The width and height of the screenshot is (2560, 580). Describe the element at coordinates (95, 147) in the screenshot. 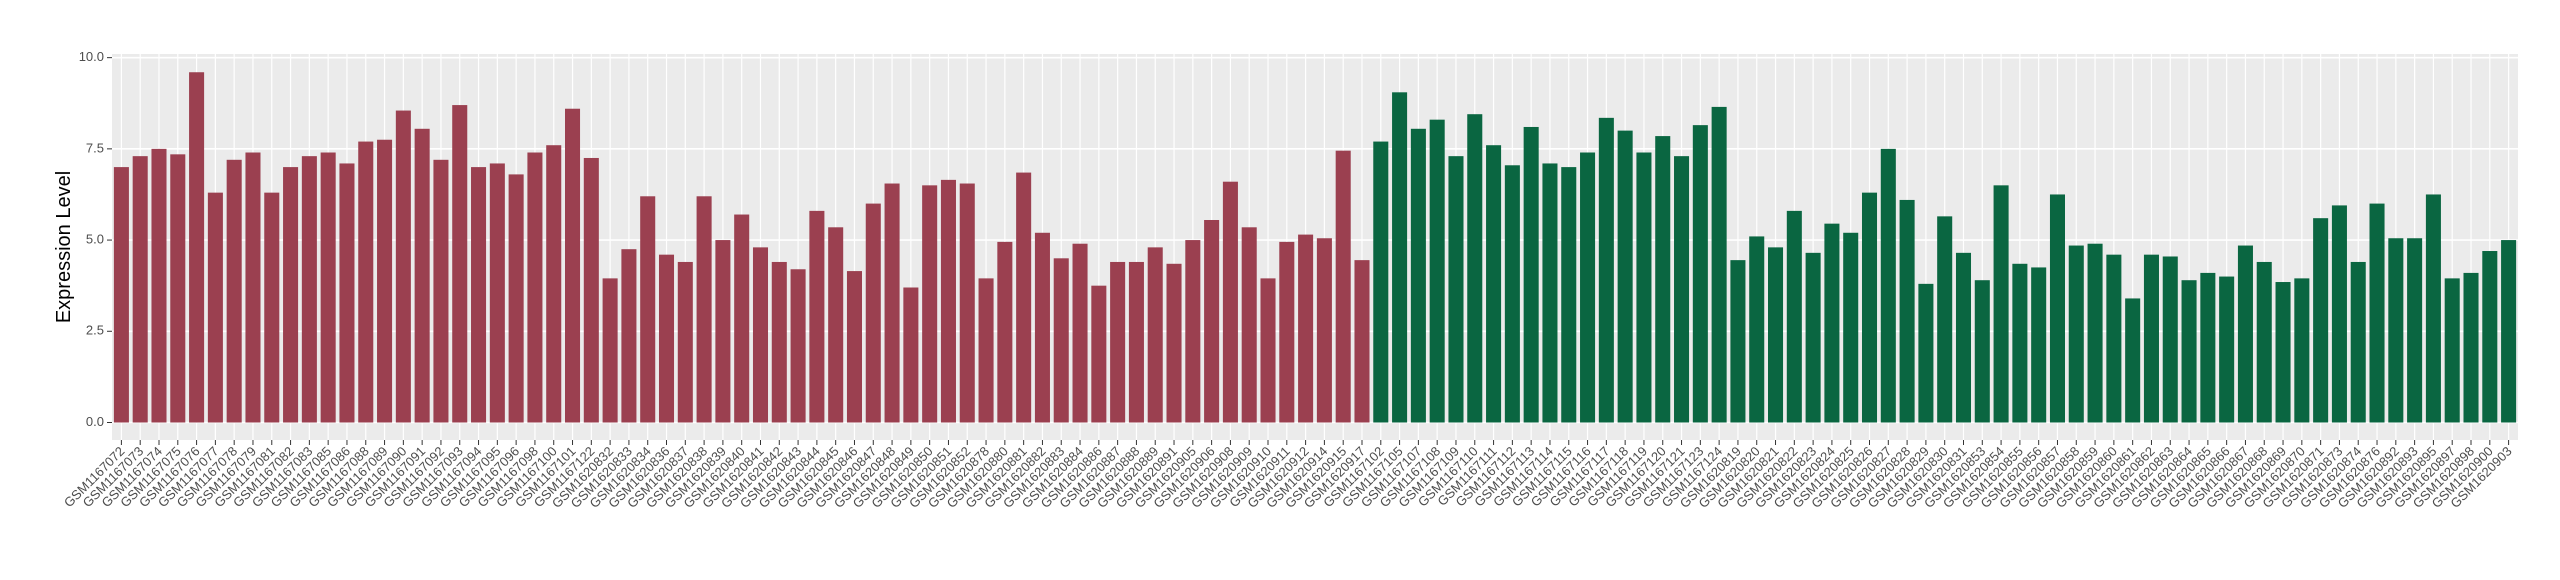

I see `y-tick-label: 7.5` at that location.